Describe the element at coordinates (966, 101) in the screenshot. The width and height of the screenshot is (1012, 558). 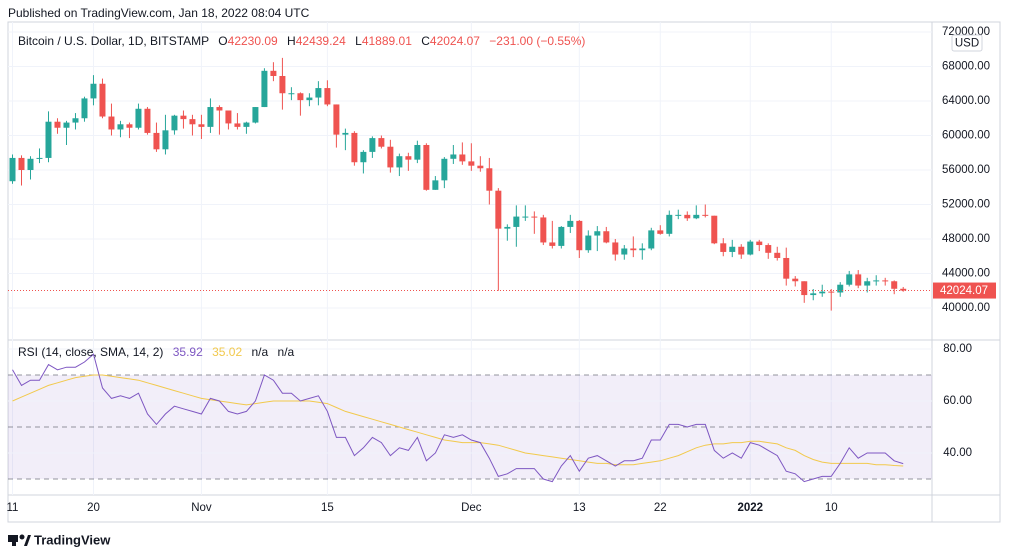
I see `y-tick-label: 64000.00` at that location.